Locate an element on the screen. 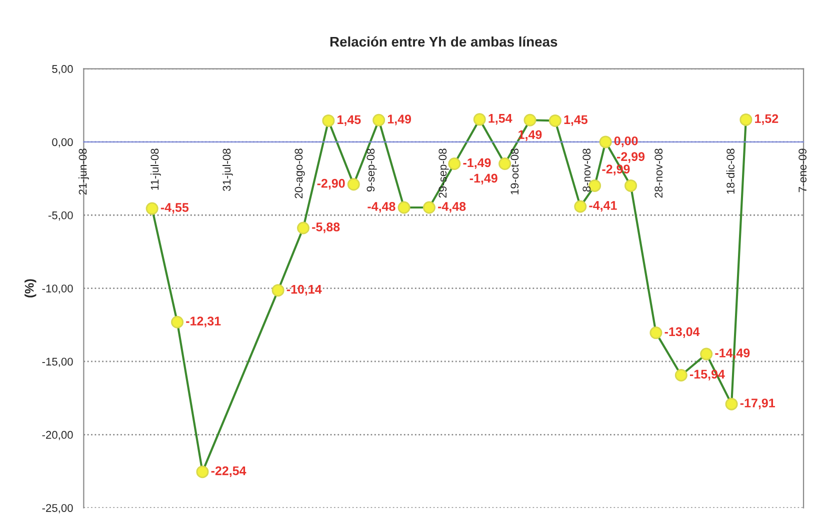 This screenshot has height=529, width=837. y-tick-label: 0,00 is located at coordinates (62, 143).